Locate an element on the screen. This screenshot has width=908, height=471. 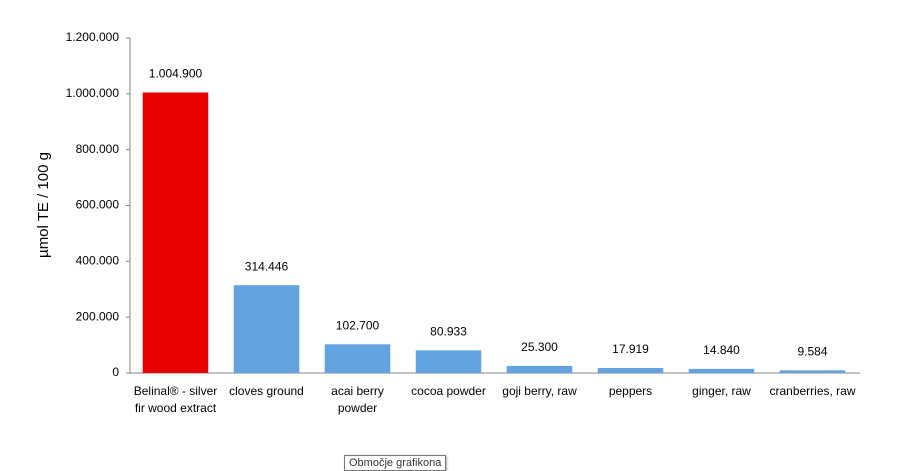
x-tick-label: cranberries, raw is located at coordinates (812, 391).